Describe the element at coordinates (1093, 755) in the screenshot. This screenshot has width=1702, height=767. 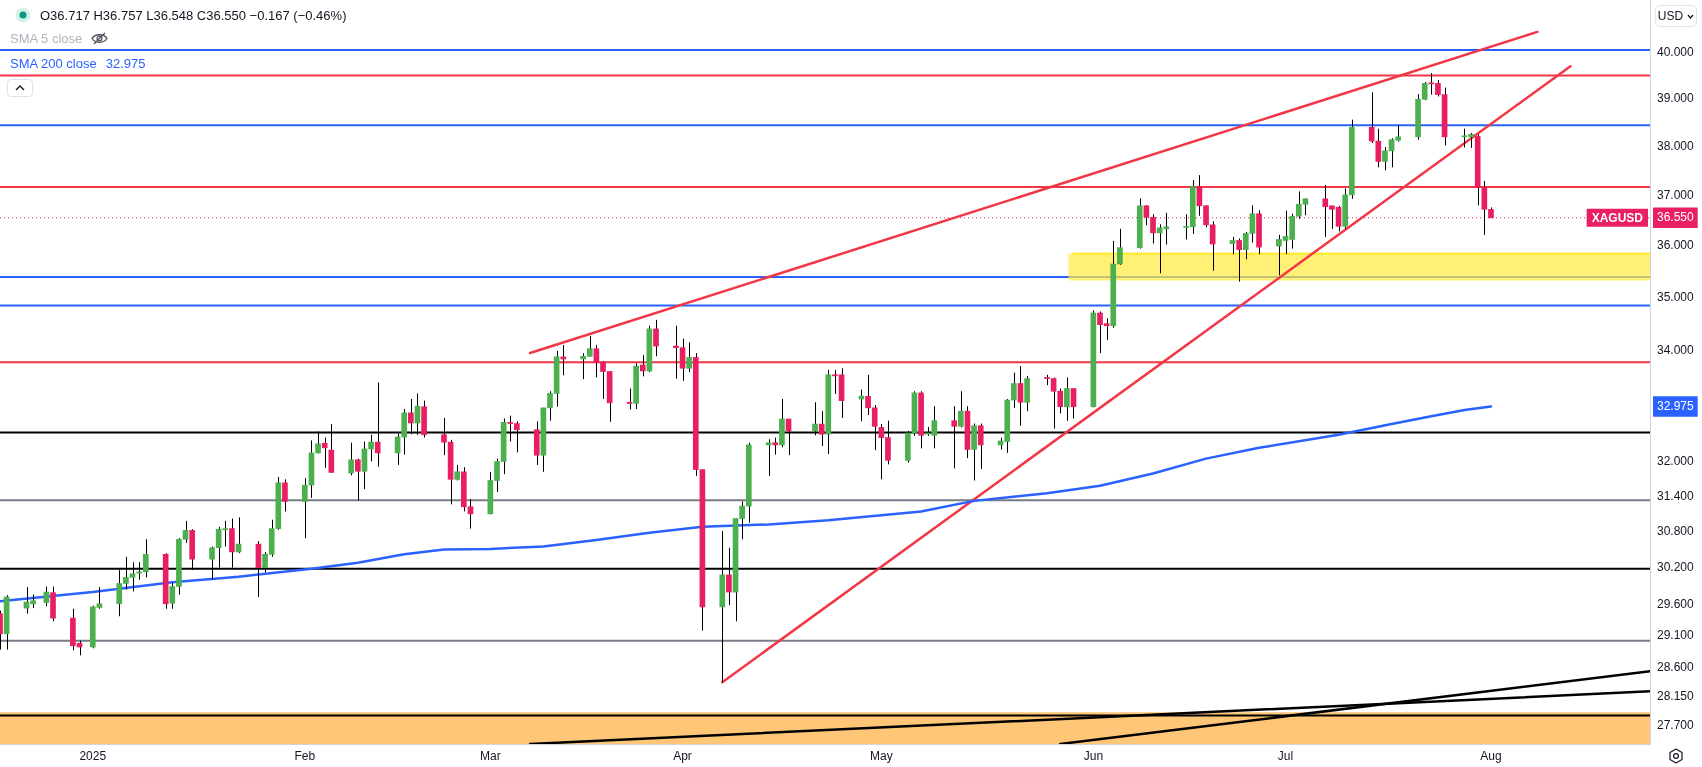
I see `x-tick-label: Jun` at that location.